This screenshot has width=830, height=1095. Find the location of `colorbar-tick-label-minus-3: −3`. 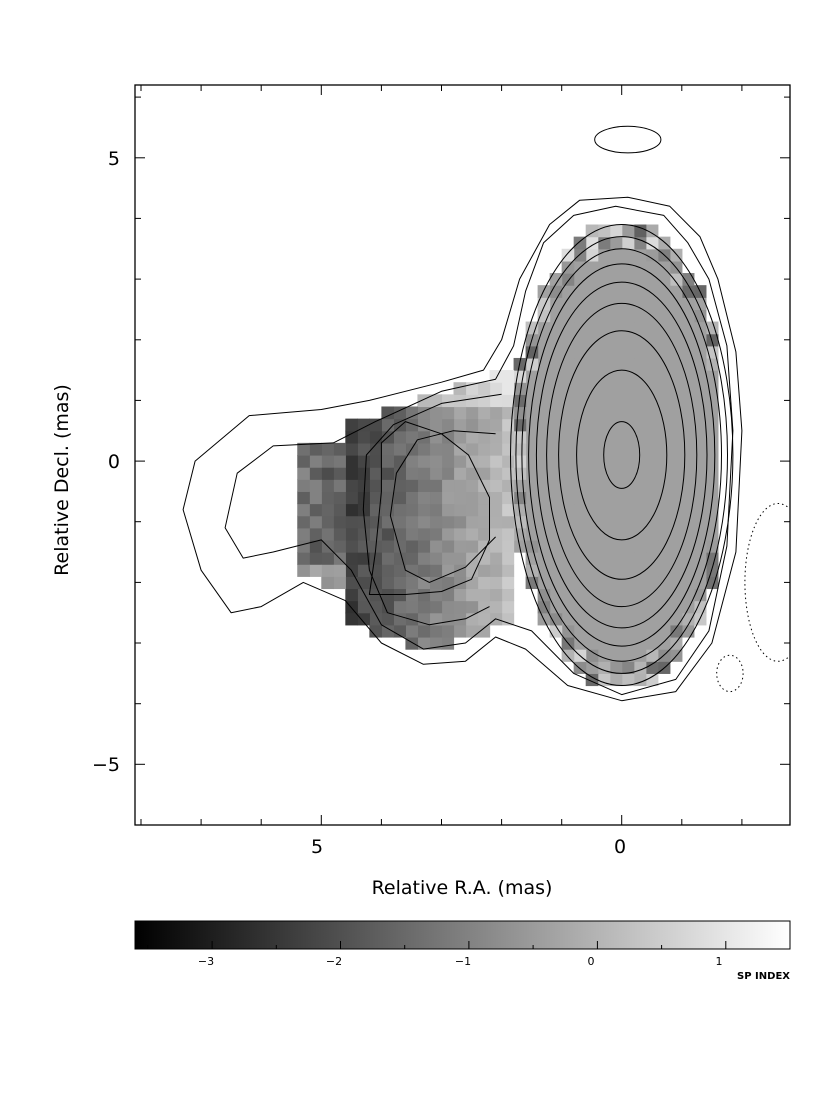

colorbar-tick-label-minus-3: −3 is located at coordinates (206, 961).